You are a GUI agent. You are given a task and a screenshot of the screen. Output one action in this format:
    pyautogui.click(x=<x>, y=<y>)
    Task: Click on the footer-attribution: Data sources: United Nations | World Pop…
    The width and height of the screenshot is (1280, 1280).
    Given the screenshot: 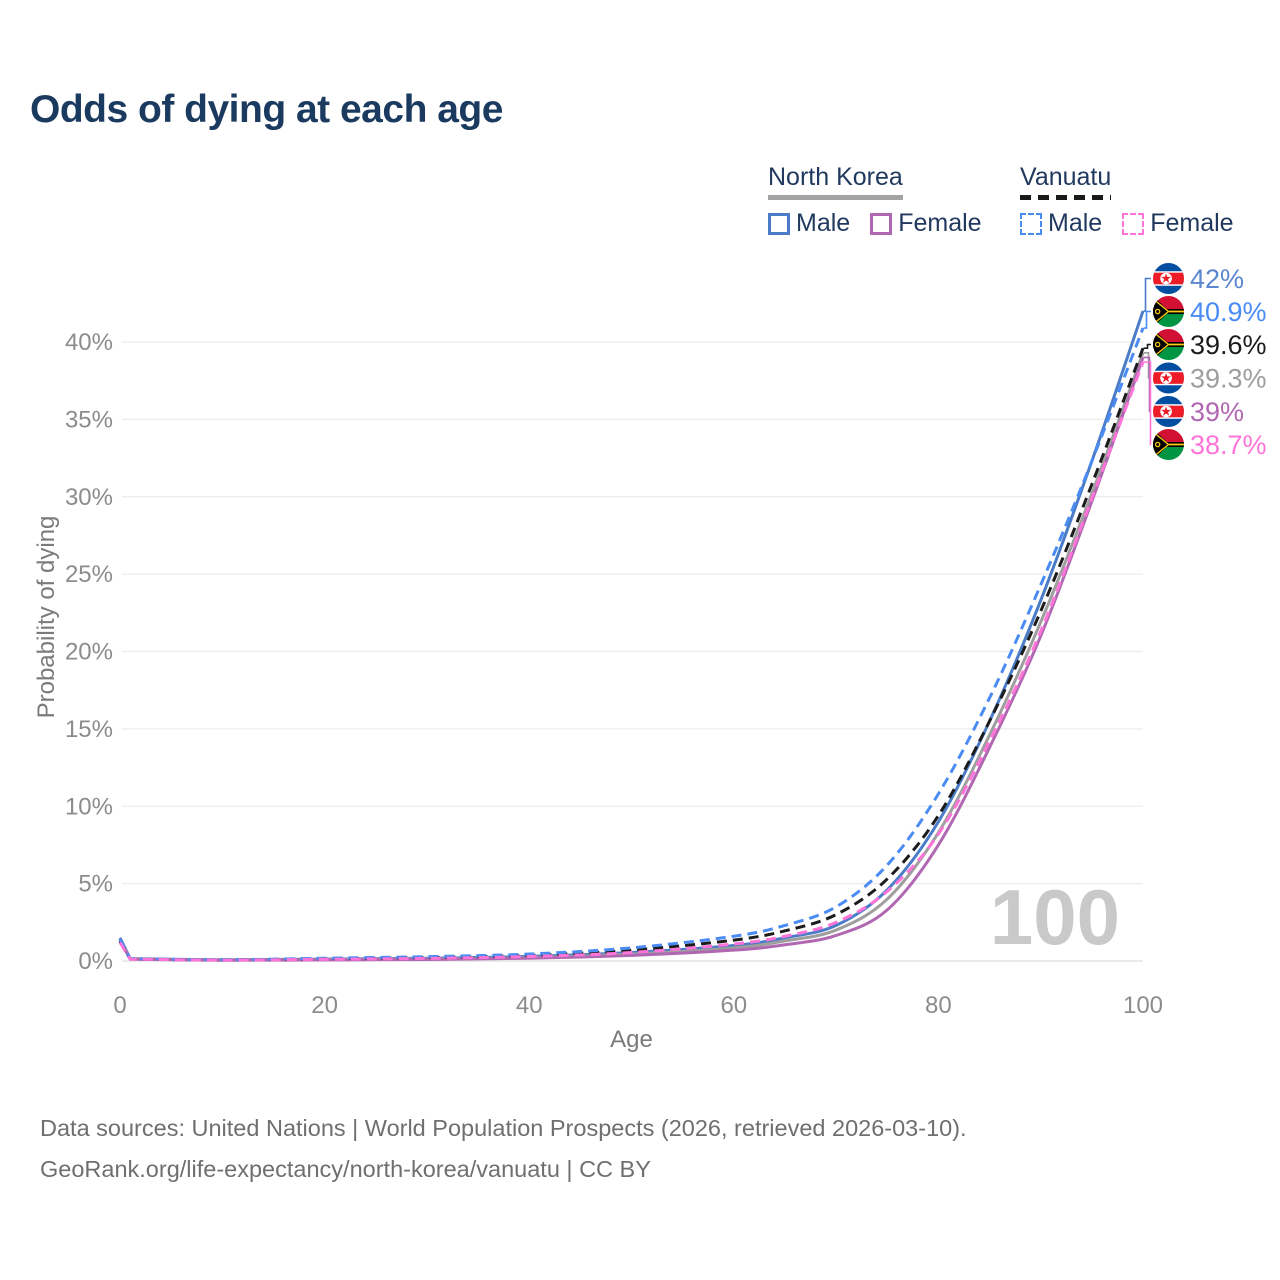 What is the action you would take?
    pyautogui.click(x=503, y=1149)
    